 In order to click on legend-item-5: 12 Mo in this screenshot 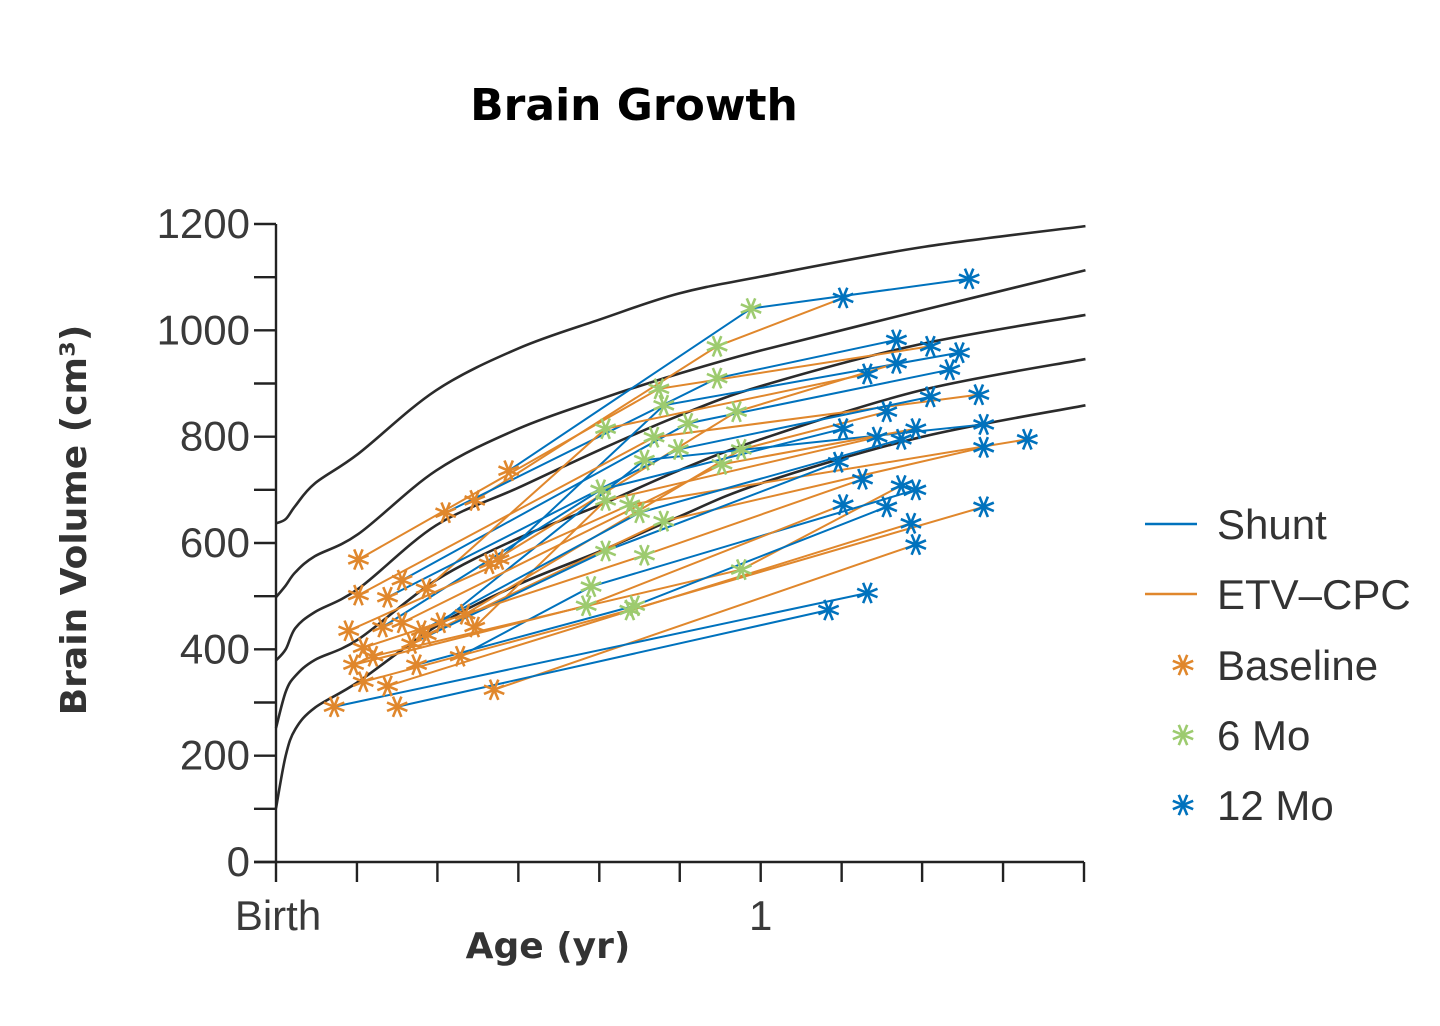, I will do `click(1253, 805)`.